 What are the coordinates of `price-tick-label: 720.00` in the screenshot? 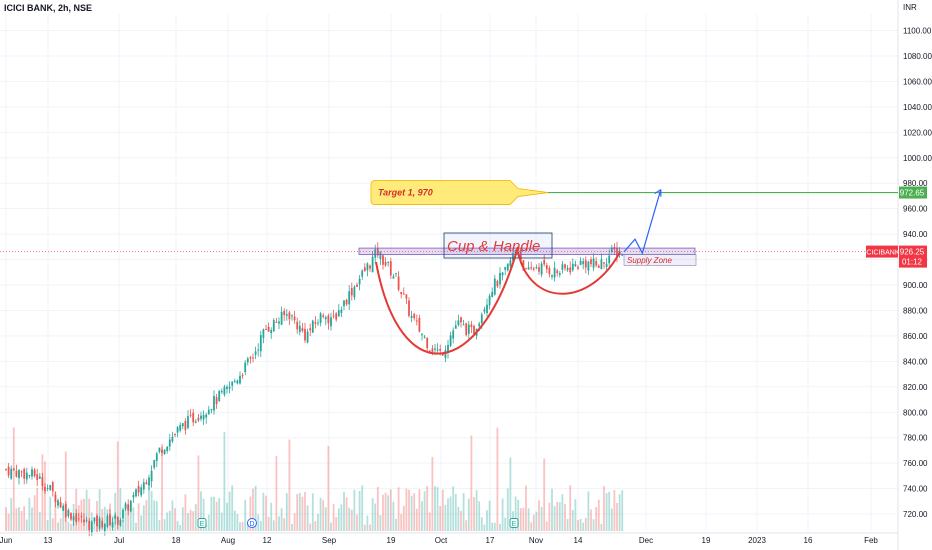 It's located at (915, 514).